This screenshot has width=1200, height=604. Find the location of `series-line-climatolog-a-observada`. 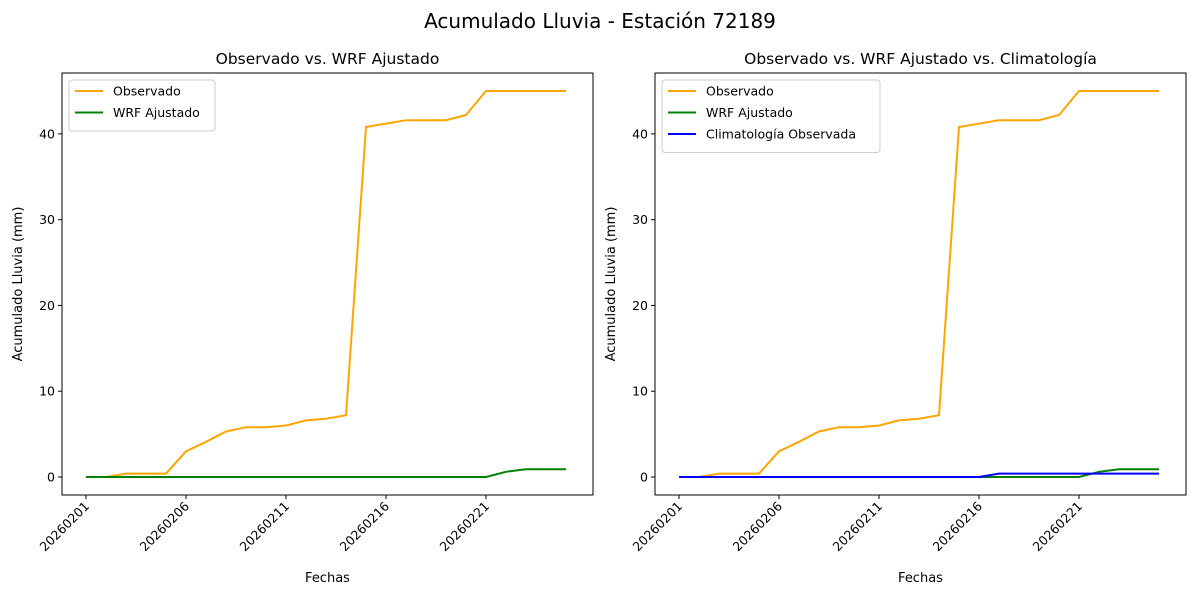

series-line-climatolog-a-observada is located at coordinates (919, 475).